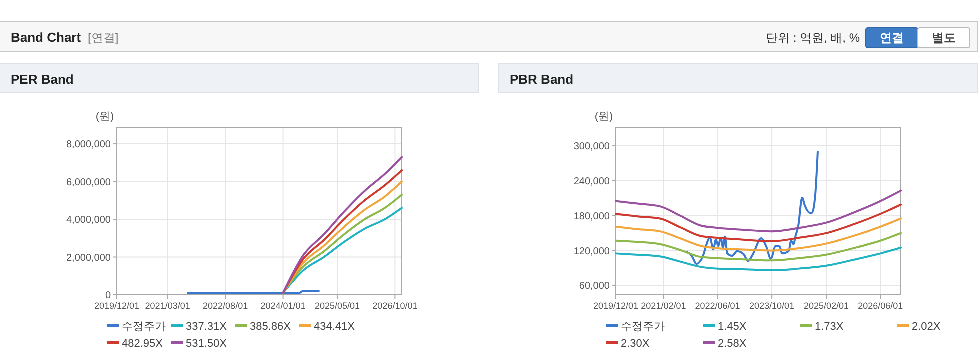 This screenshot has height=364, width=978. Describe the element at coordinates (271, 327) in the screenshot. I see `legend-label: 385.86X` at that location.